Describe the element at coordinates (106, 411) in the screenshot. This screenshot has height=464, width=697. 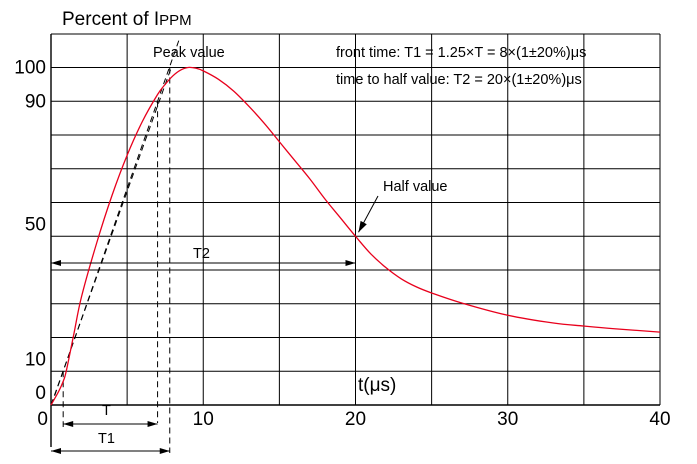
I see `t-label: T` at that location.